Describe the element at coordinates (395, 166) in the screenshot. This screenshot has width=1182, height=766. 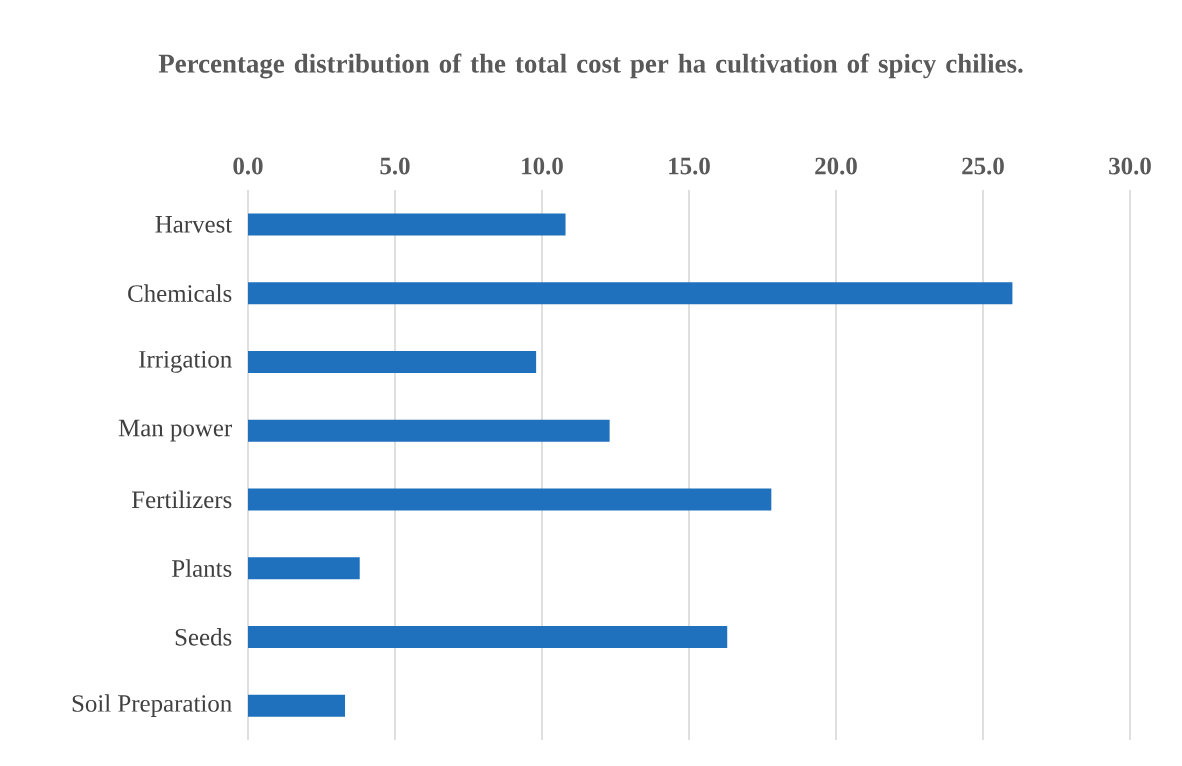
I see `x-tick-label: 5.0` at that location.